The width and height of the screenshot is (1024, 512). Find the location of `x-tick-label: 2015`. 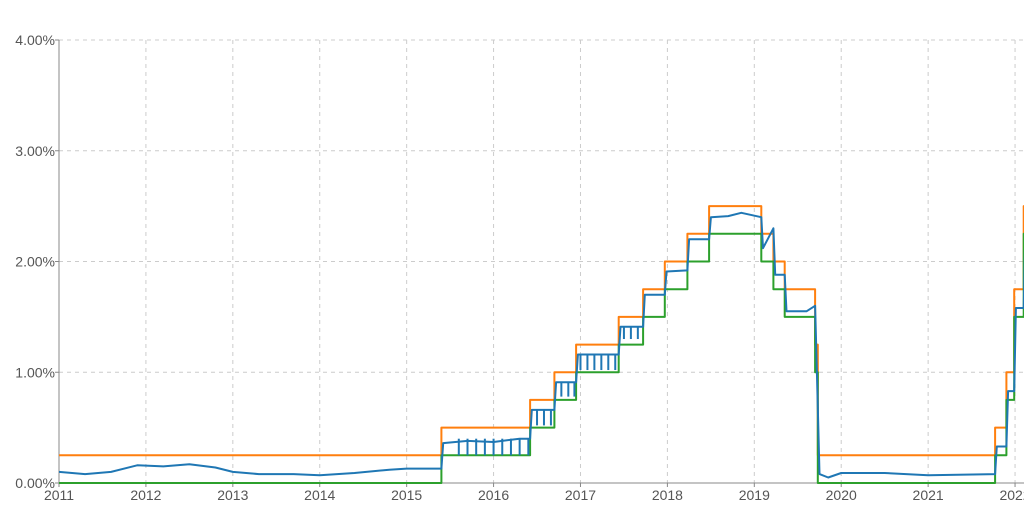

x-tick-label: 2015 is located at coordinates (406, 495).